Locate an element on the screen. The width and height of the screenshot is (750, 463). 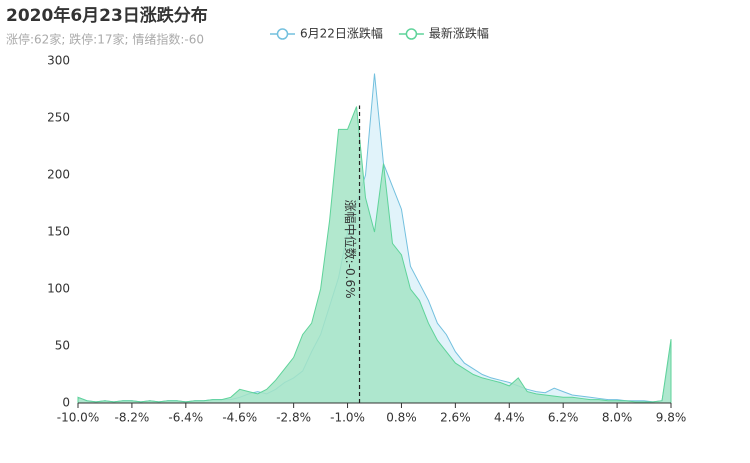
legend-label: 最新涨跌幅 is located at coordinates (459, 33).